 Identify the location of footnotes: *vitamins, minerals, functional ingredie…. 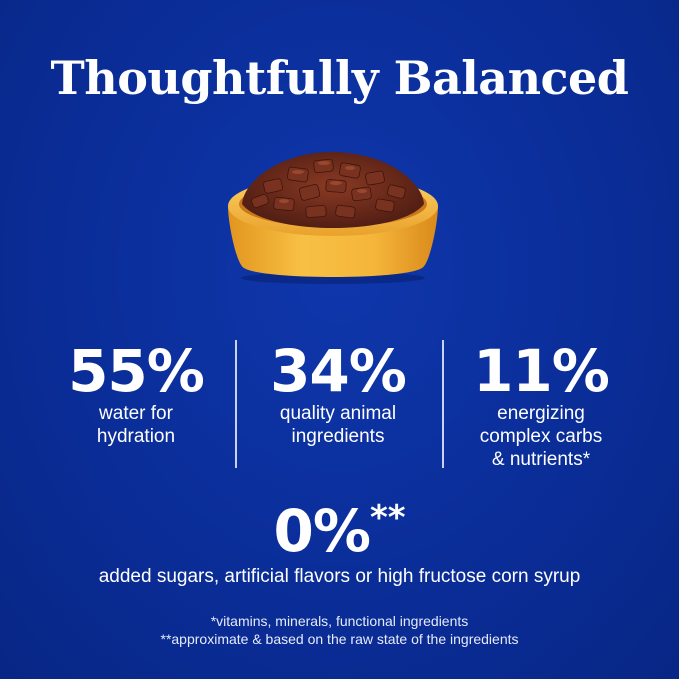
(339, 630).